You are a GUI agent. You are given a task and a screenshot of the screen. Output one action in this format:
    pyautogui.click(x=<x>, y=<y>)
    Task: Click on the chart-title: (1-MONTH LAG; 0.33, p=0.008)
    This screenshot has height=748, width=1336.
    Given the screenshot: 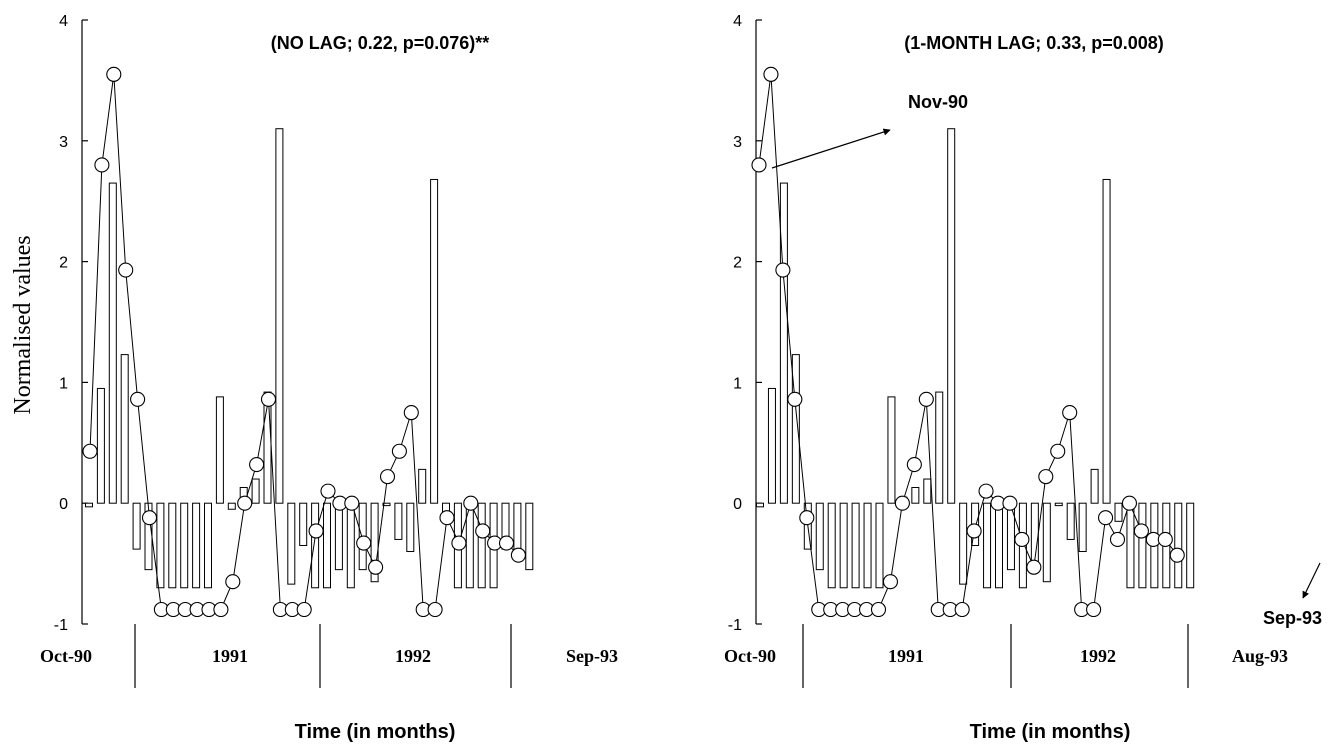 What is the action you would take?
    pyautogui.click(x=1034, y=43)
    